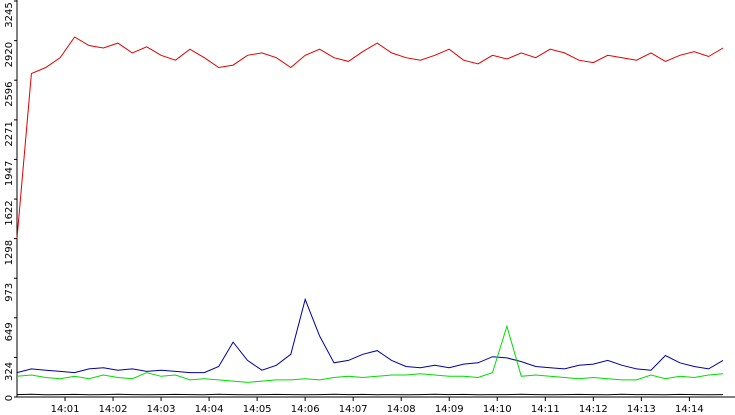 This screenshot has height=415, width=735. What do you see at coordinates (161, 409) in the screenshot?
I see `x-tick-label: 14:03` at bounding box center [161, 409].